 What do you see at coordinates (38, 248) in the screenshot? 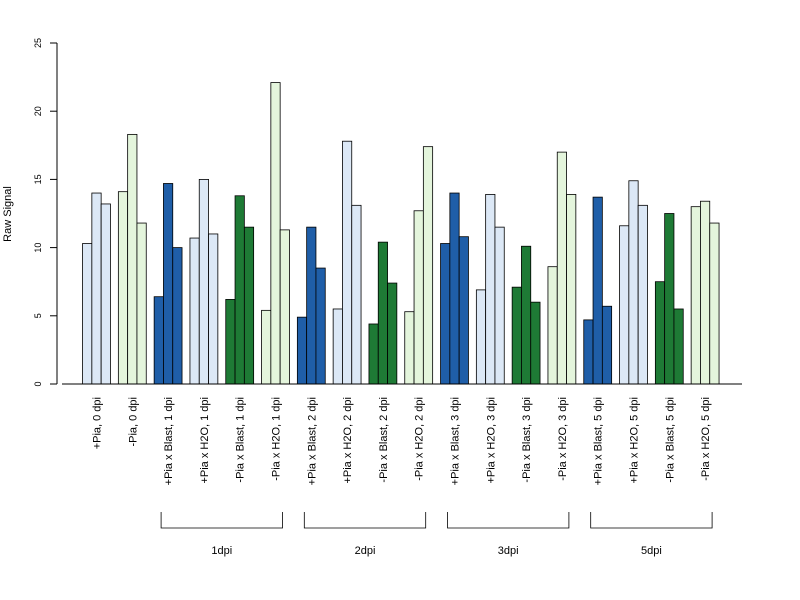
I see `y-tick-label: 10` at bounding box center [38, 248].